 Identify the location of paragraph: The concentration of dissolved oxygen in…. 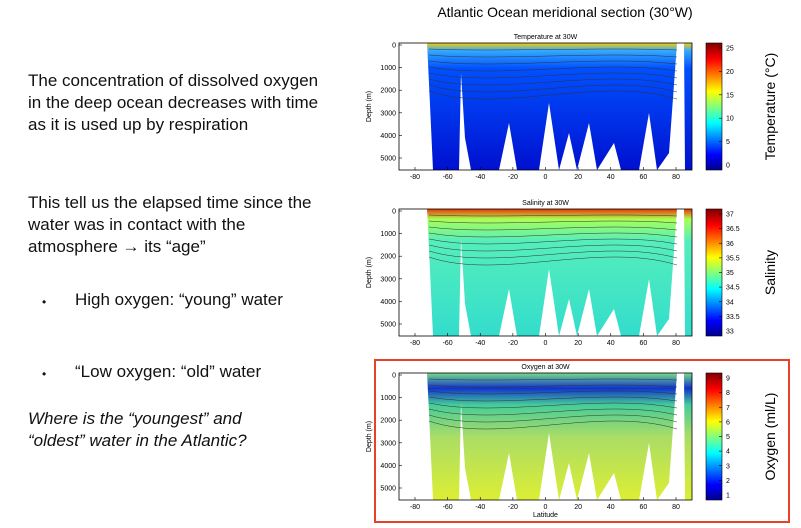
(173, 102).